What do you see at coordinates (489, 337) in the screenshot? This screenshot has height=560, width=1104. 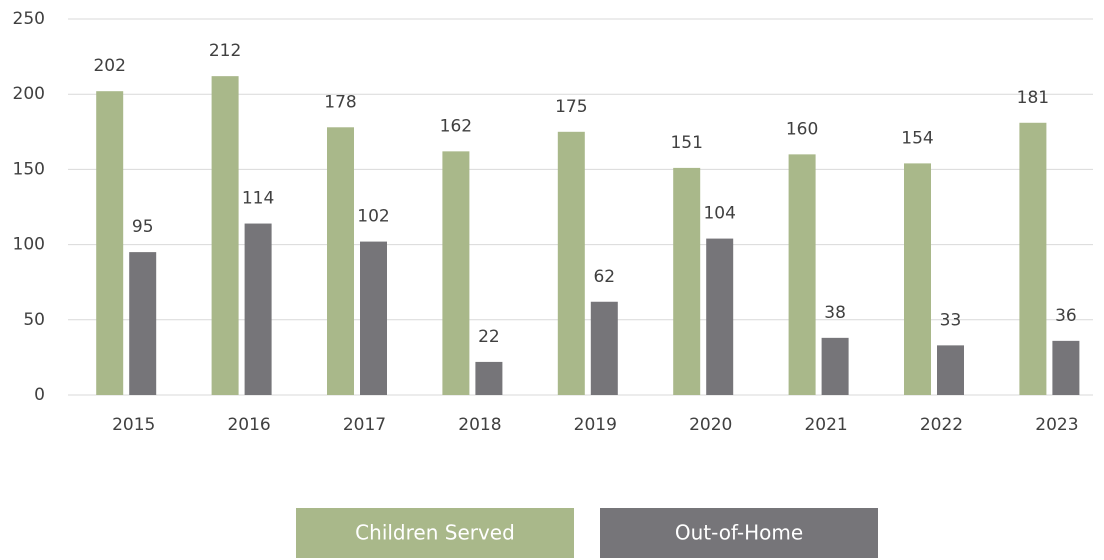 I see `data-label: 22` at bounding box center [489, 337].